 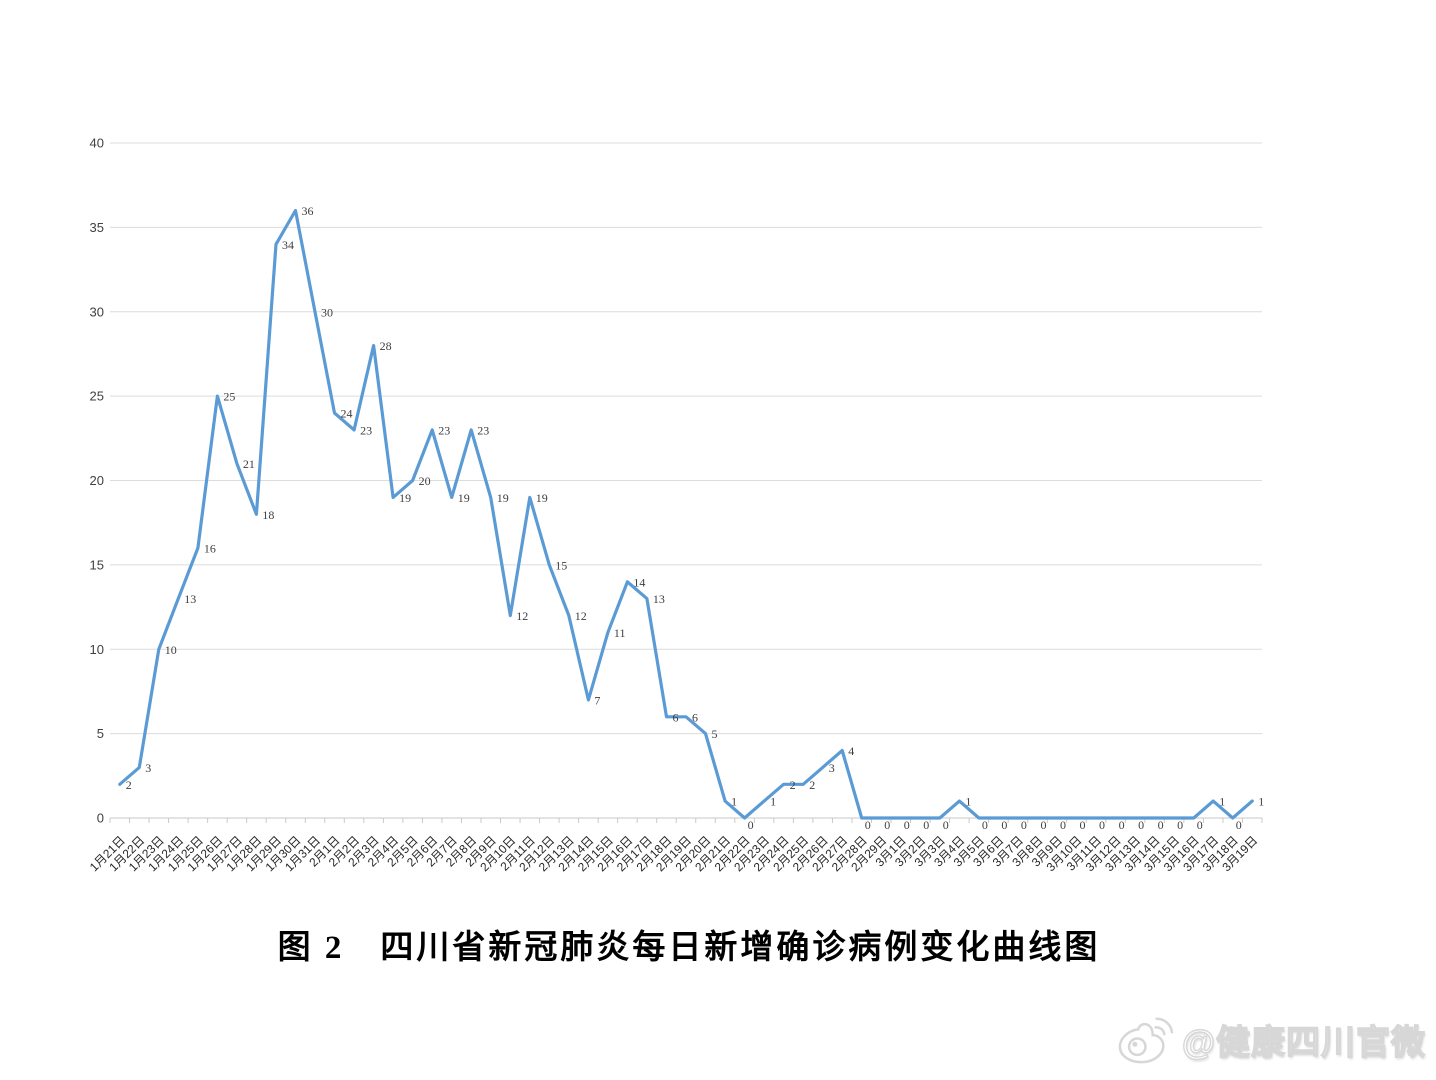 I want to click on svg-text: 35, so click(x=97, y=227).